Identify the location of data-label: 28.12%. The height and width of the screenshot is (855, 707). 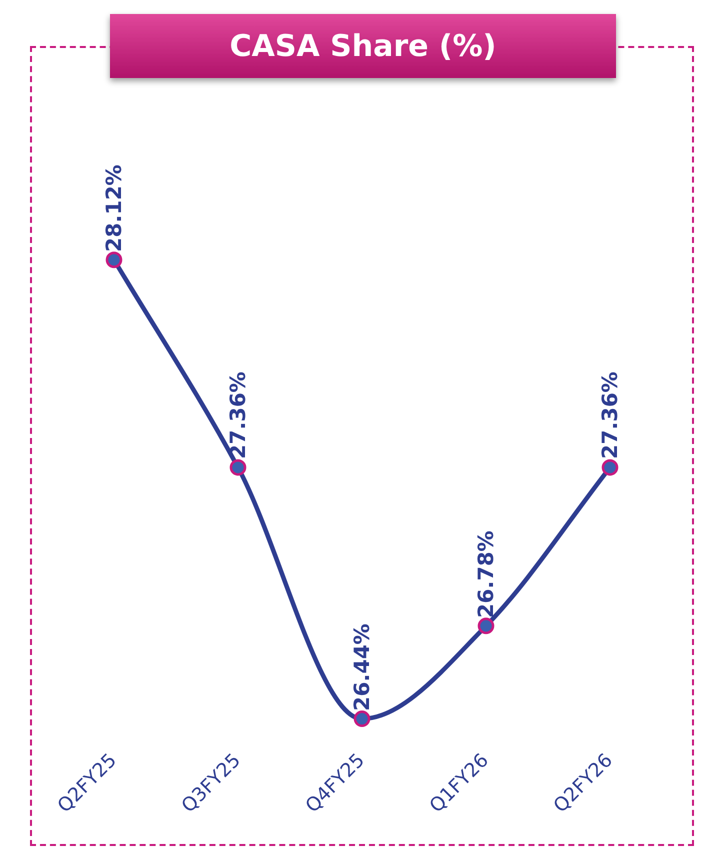
(114, 208).